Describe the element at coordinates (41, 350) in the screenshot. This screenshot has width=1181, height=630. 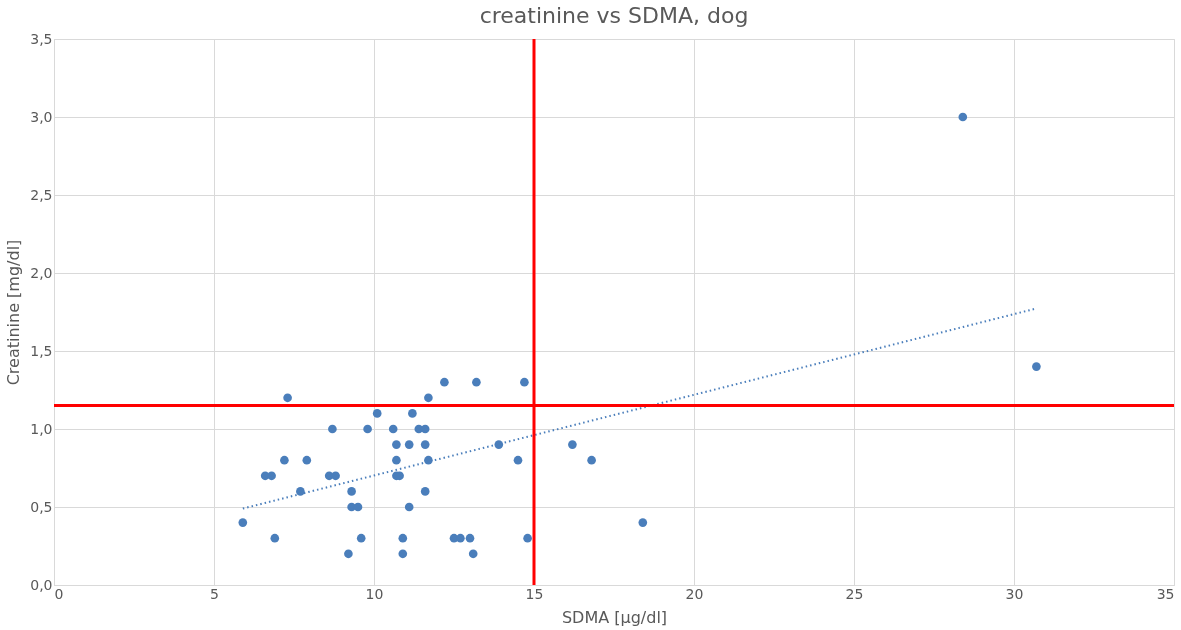
I see `y-tick-label: 1,5` at that location.